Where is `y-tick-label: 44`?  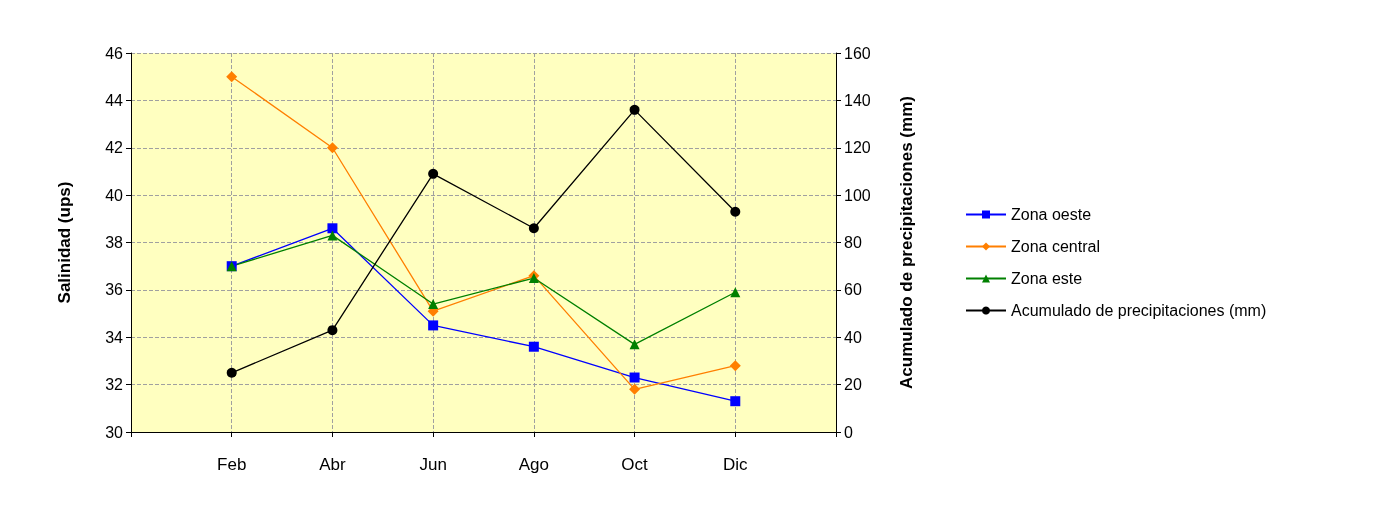 y-tick-label: 44 is located at coordinates (114, 100).